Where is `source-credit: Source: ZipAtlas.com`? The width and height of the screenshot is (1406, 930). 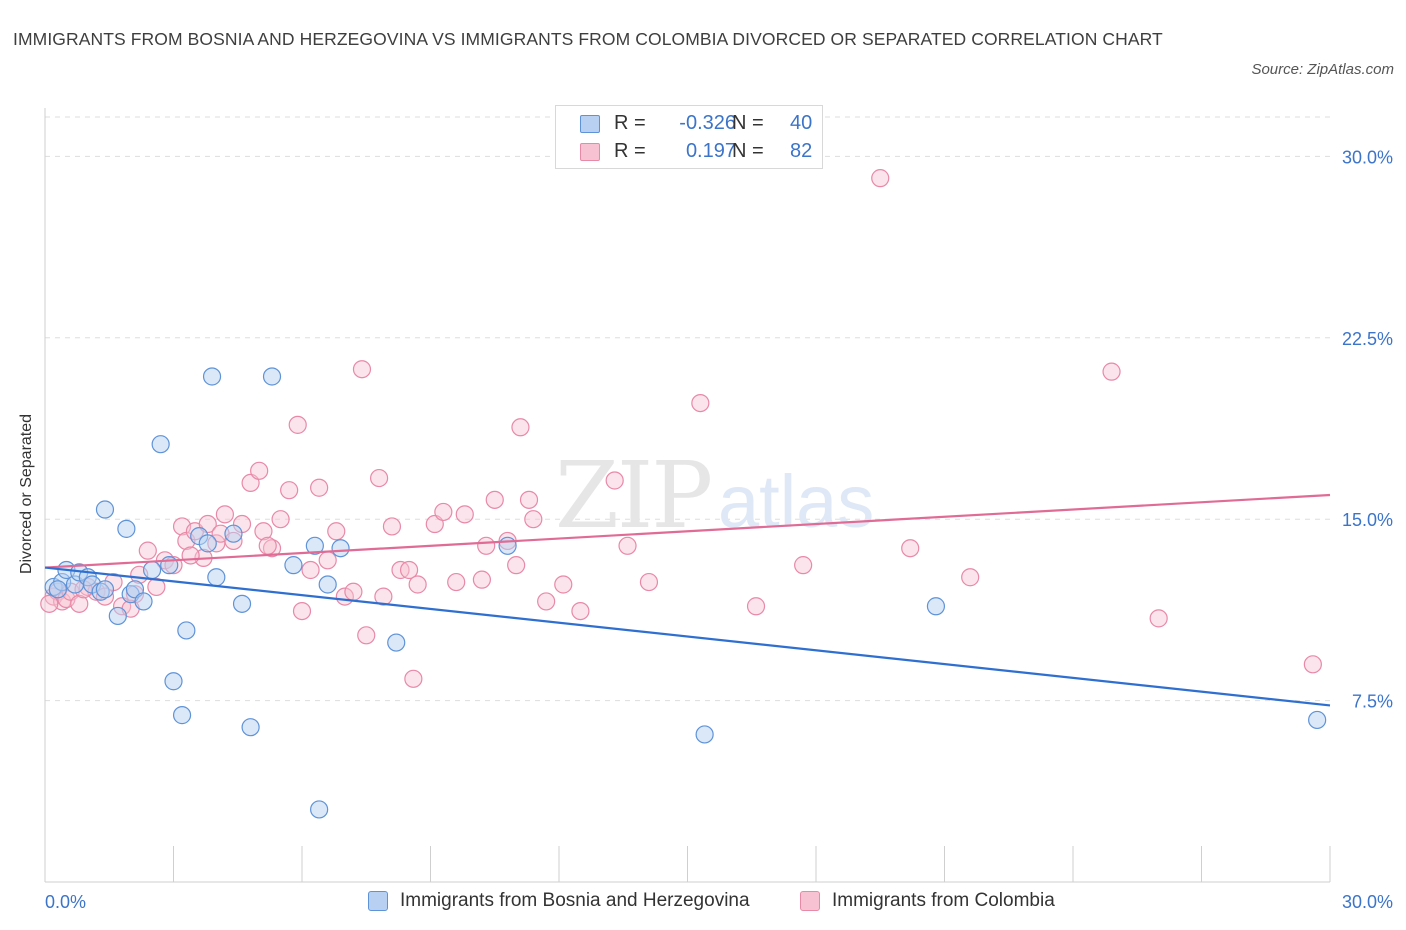 source-credit: Source: ZipAtlas.com is located at coordinates (1322, 69).